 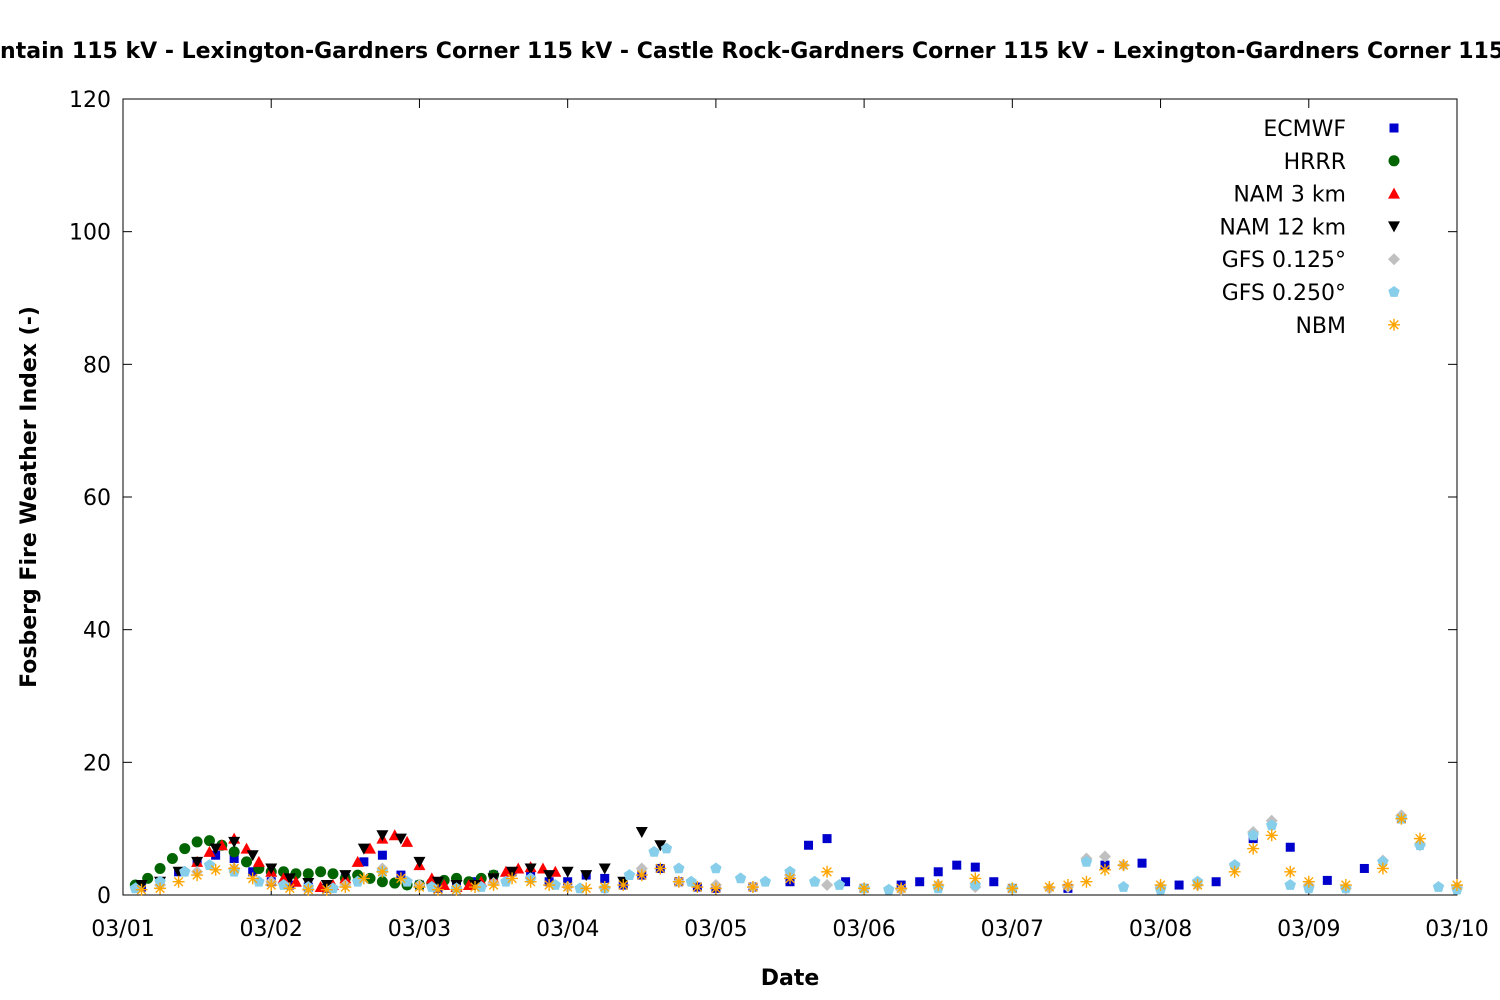 I want to click on data-points, so click(x=796, y=852).